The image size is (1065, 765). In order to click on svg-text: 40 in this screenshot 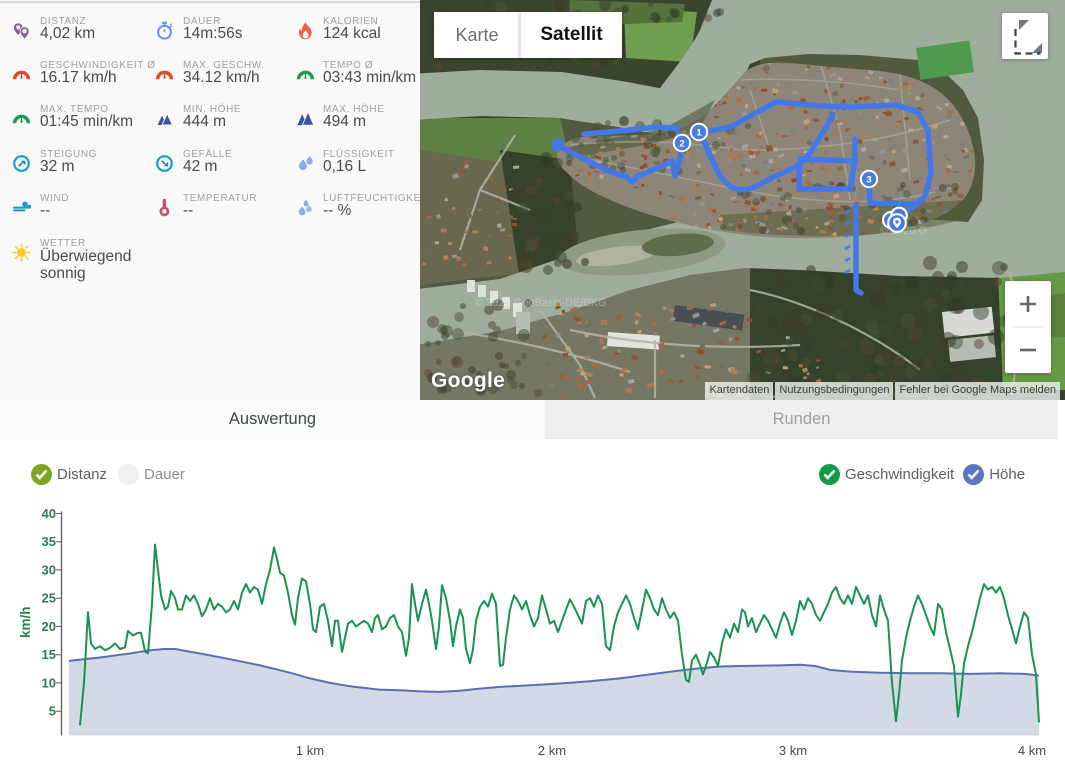, I will do `click(49, 513)`.